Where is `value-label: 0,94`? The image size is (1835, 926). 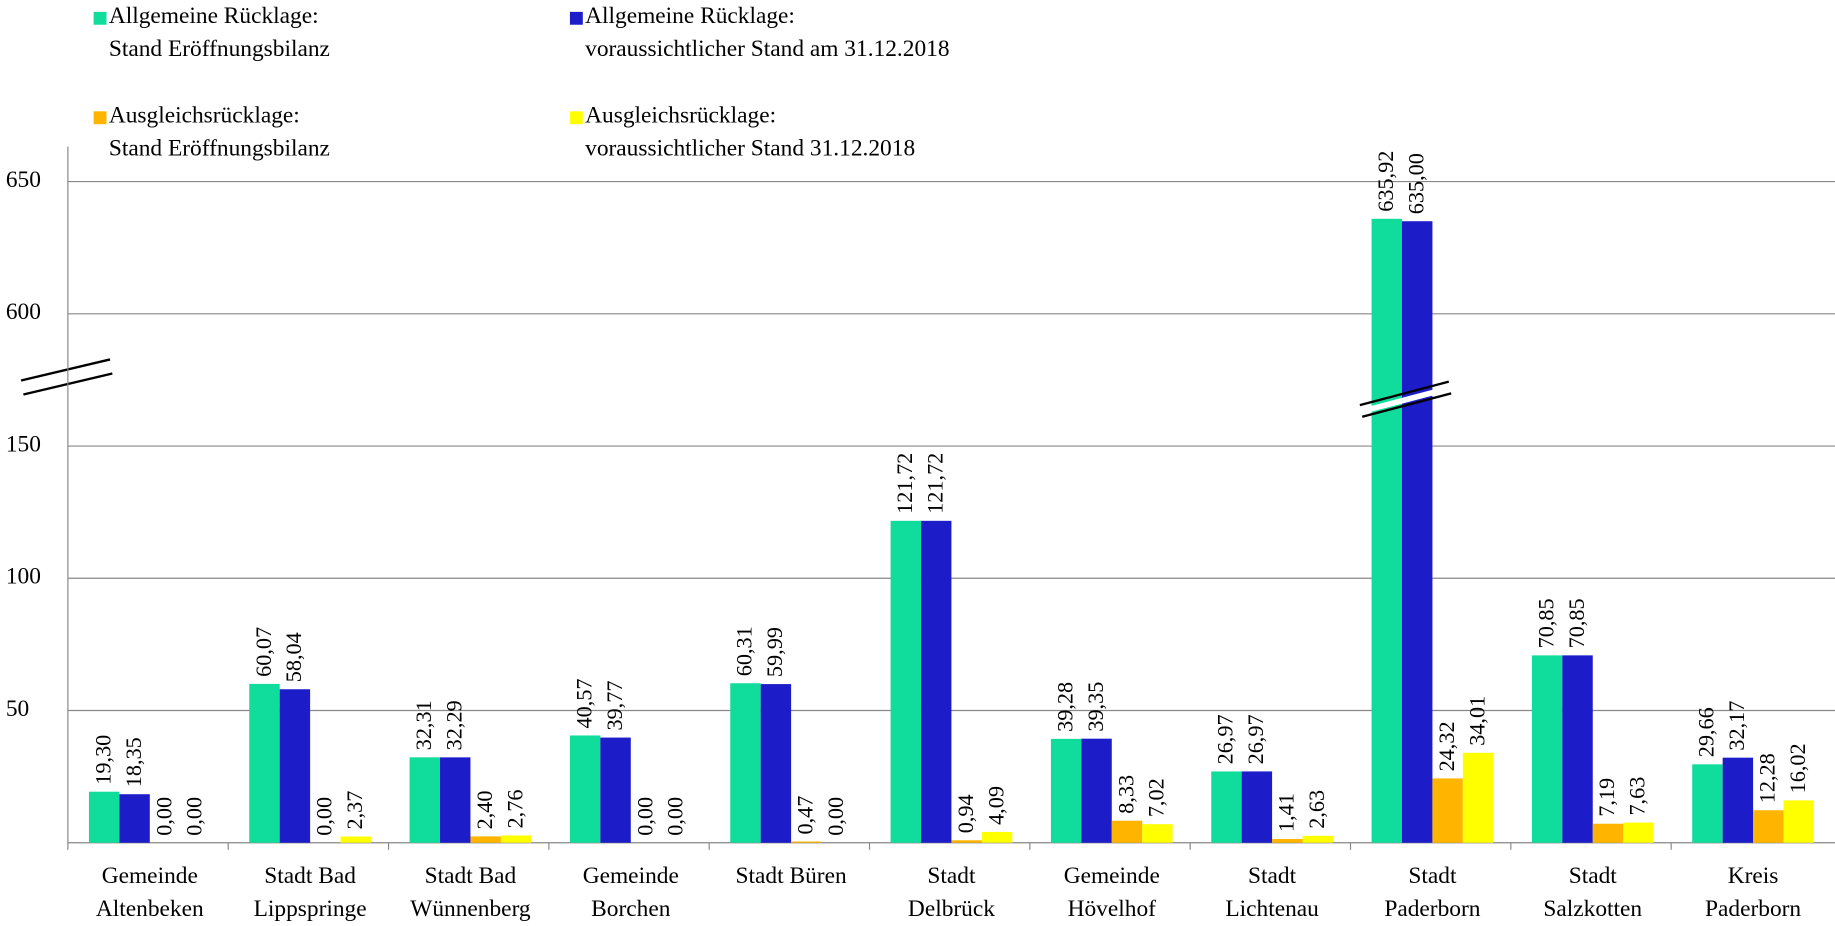 value-label: 0,94 is located at coordinates (965, 813).